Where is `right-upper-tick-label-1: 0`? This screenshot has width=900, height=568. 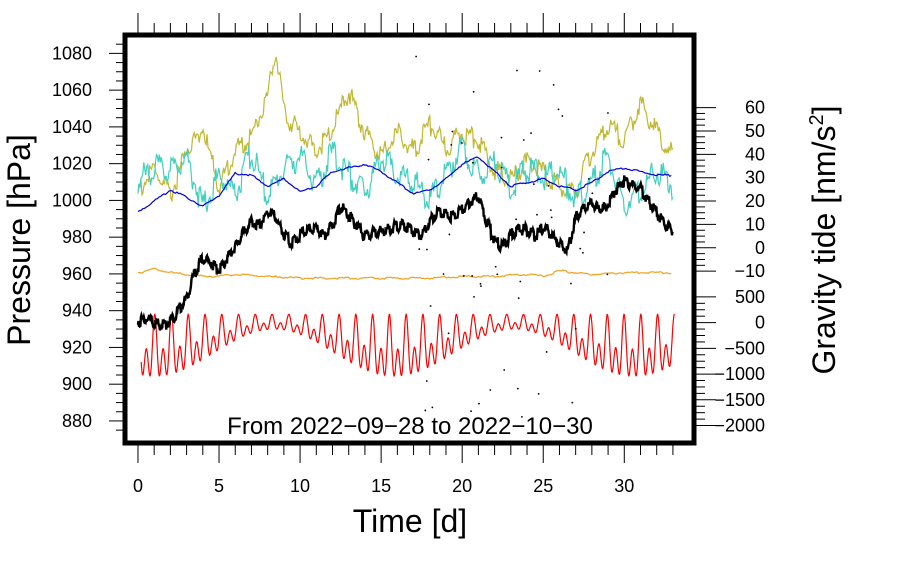
right-upper-tick-label-1: 0 is located at coordinates (760, 248).